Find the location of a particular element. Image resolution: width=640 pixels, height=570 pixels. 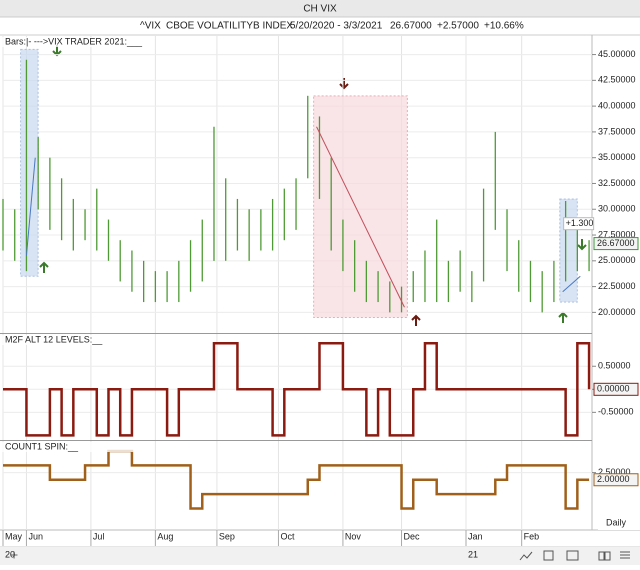

panel-icon is located at coordinates (572, 555).